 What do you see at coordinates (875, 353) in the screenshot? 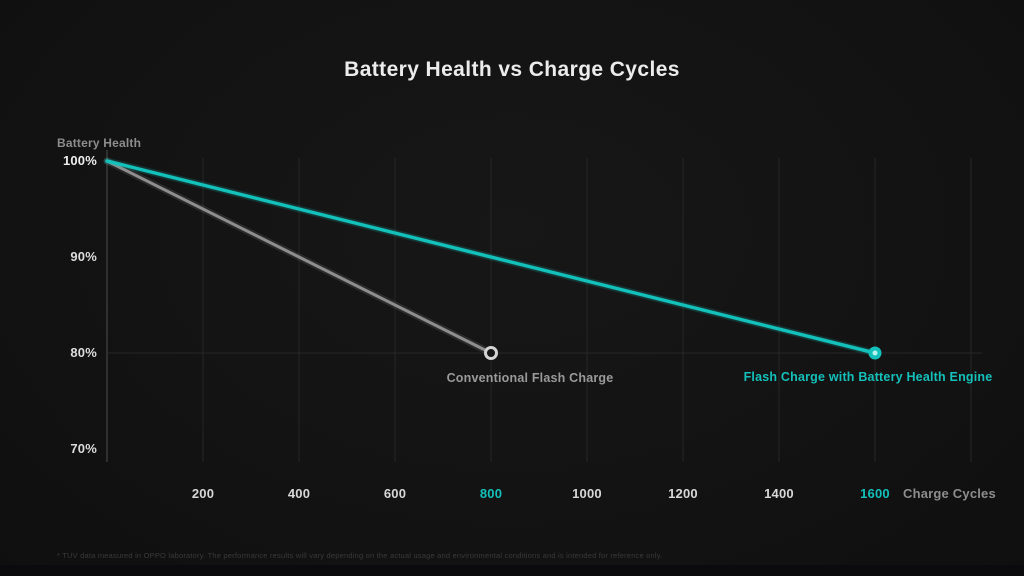
I see `endpoint-marker-center` at bounding box center [875, 353].